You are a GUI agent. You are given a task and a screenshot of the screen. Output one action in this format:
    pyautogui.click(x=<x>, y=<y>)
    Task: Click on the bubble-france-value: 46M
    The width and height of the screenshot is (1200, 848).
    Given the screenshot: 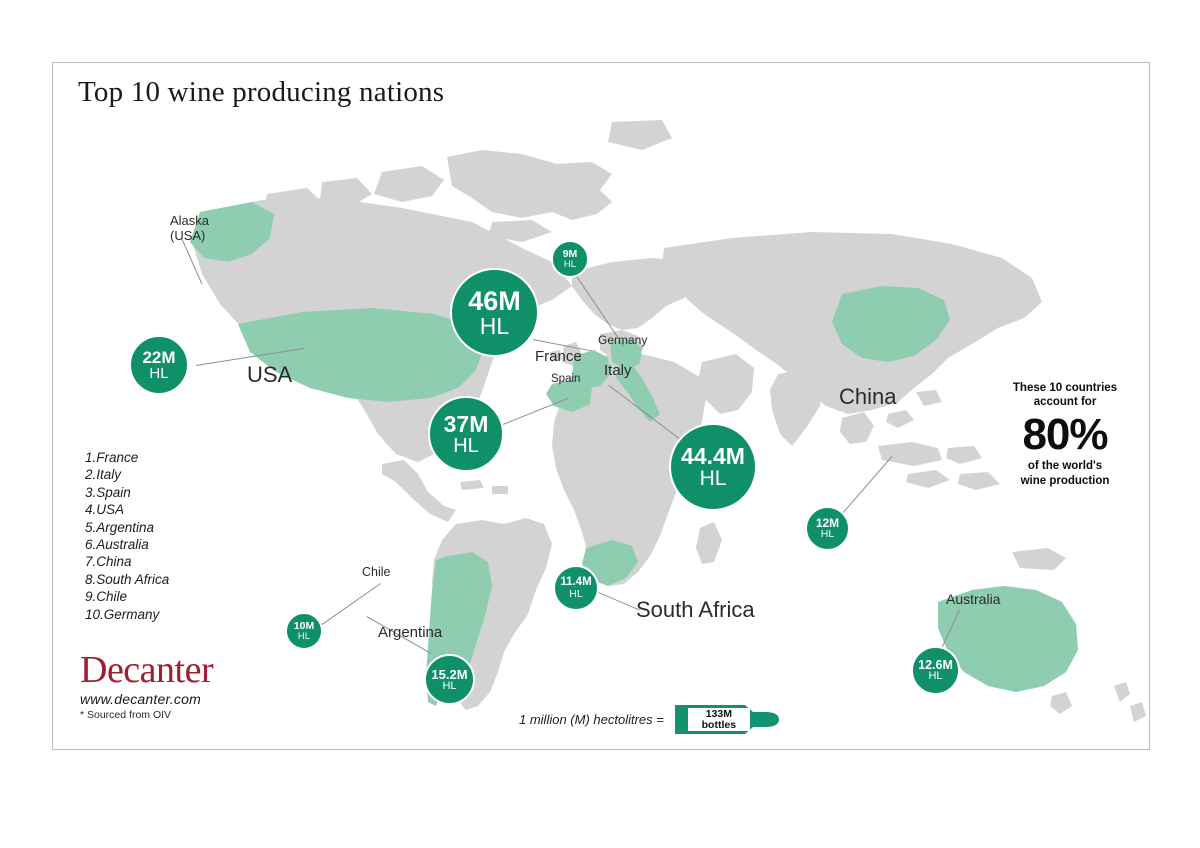 What is the action you would take?
    pyautogui.click(x=494, y=300)
    